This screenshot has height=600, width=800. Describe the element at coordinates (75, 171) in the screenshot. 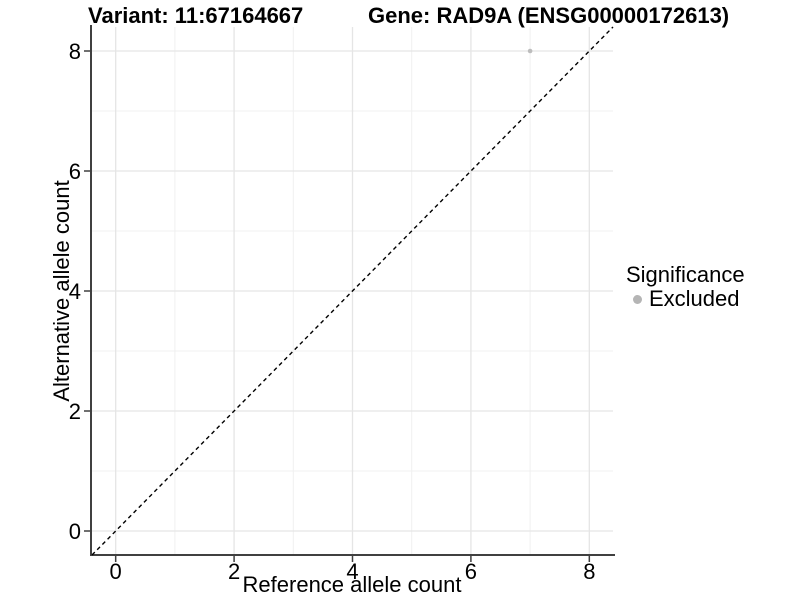

I see `y-tick-label: 6` at that location.